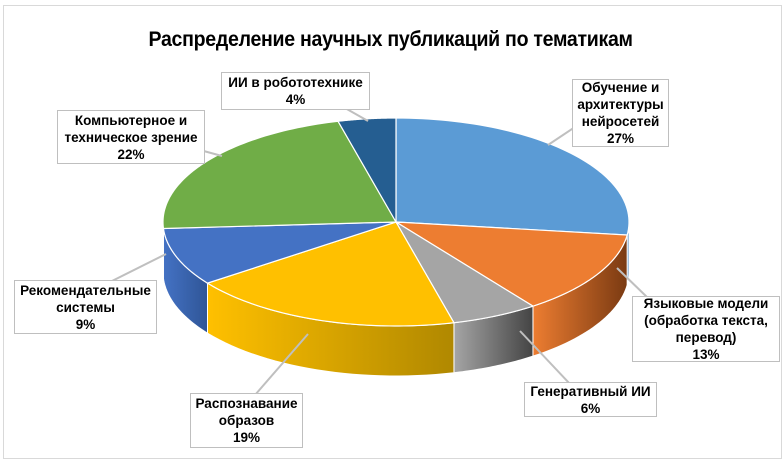 The width and height of the screenshot is (784, 462). I want to click on data-label-value: 19%, so click(246, 437).